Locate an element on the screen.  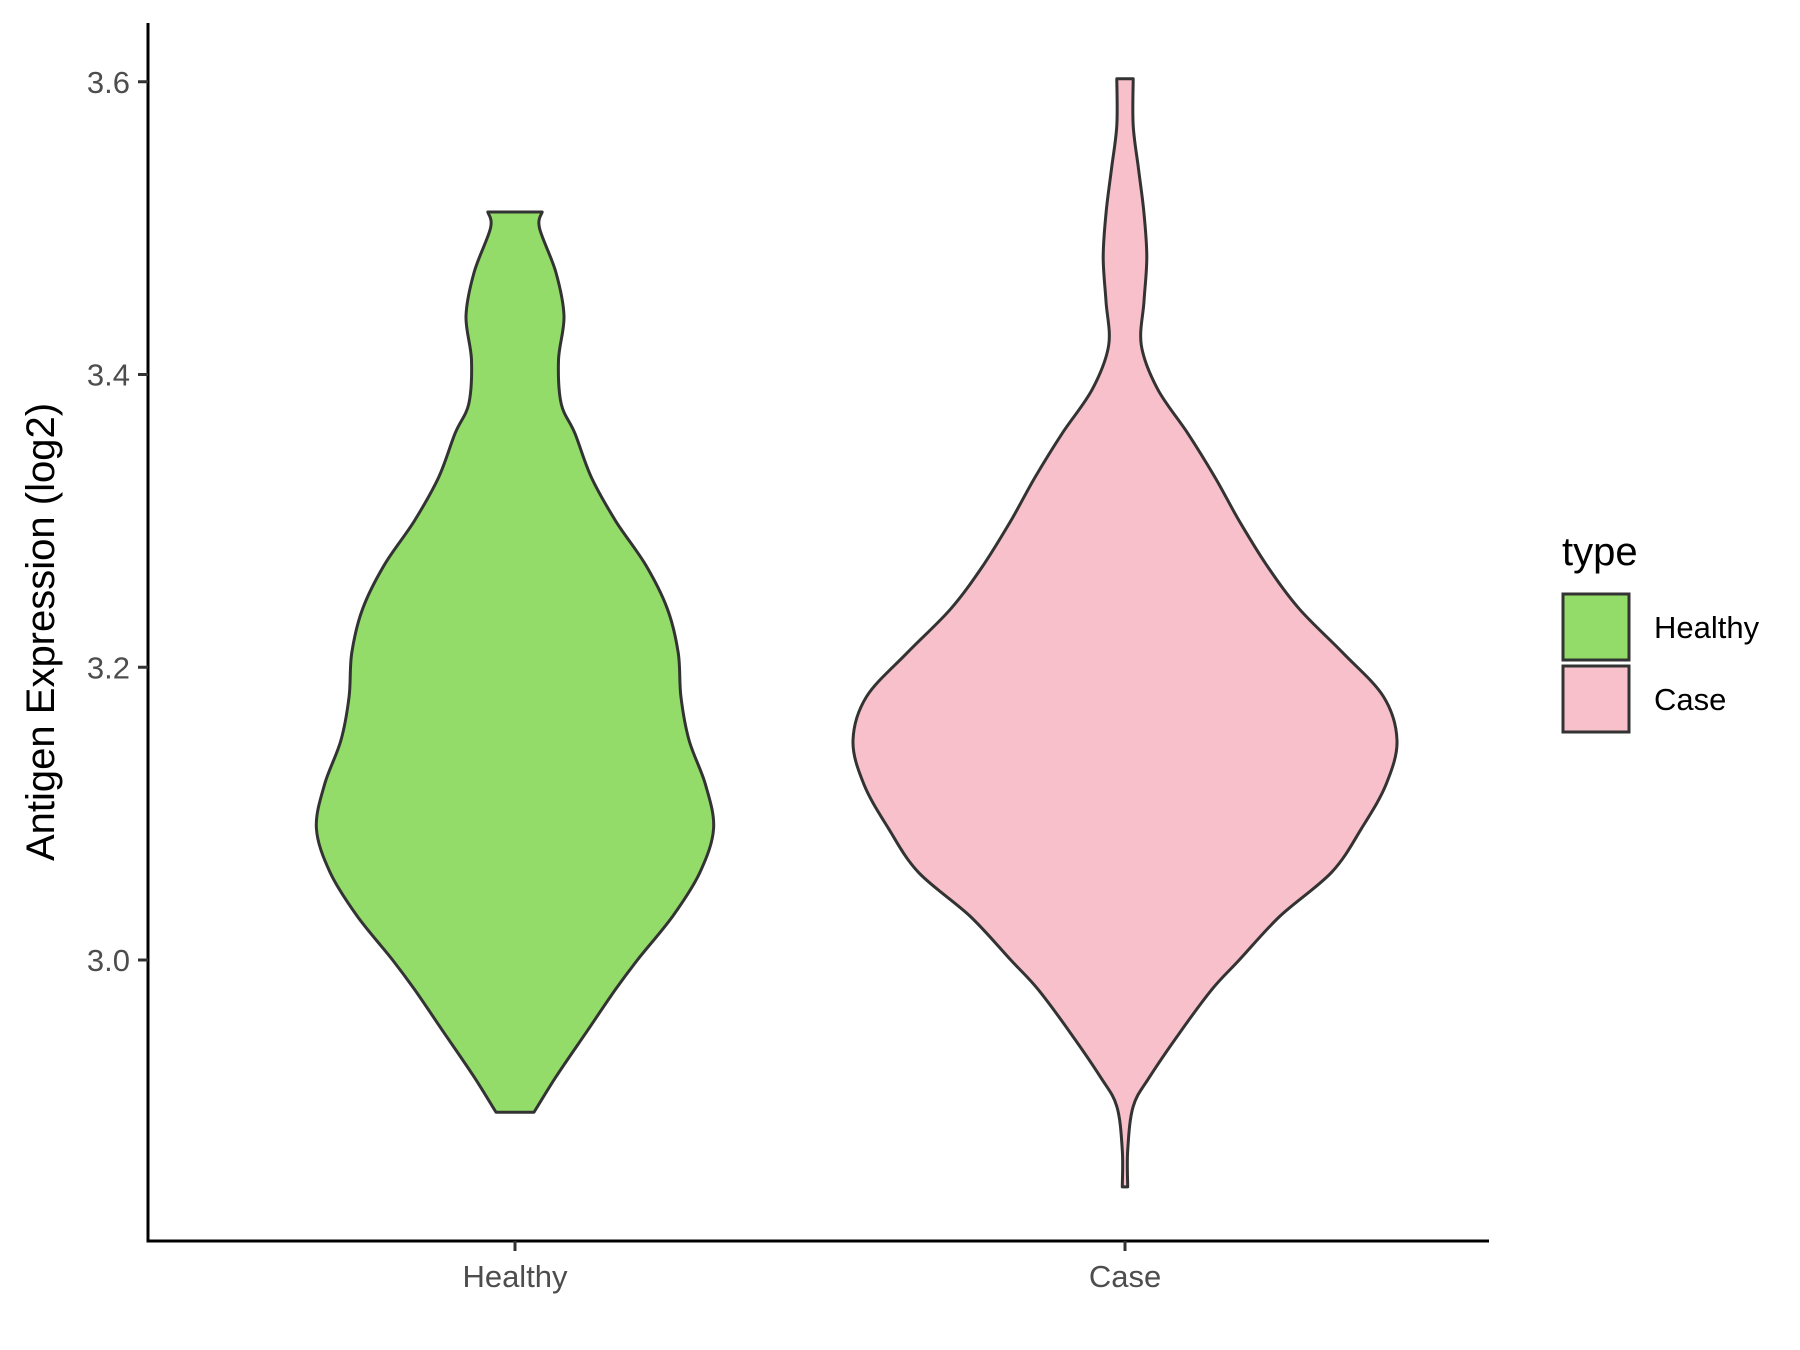
y-tick-label: 3.4 is located at coordinates (108, 375).